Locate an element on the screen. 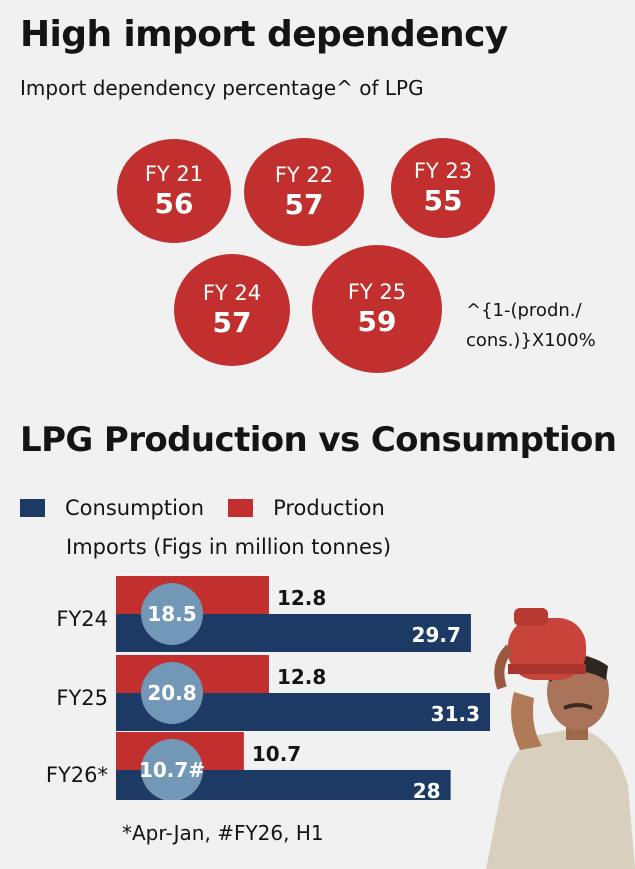  dependency-bubble-fy25: FY 25 59 is located at coordinates (377, 309).